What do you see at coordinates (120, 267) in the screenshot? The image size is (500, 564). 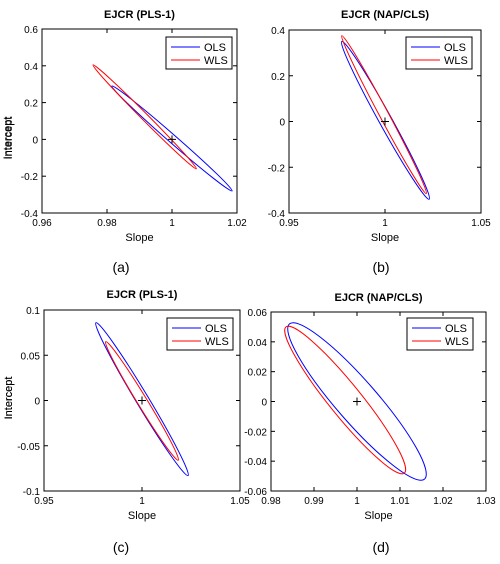 I see `panel-caption: (a)` at bounding box center [120, 267].